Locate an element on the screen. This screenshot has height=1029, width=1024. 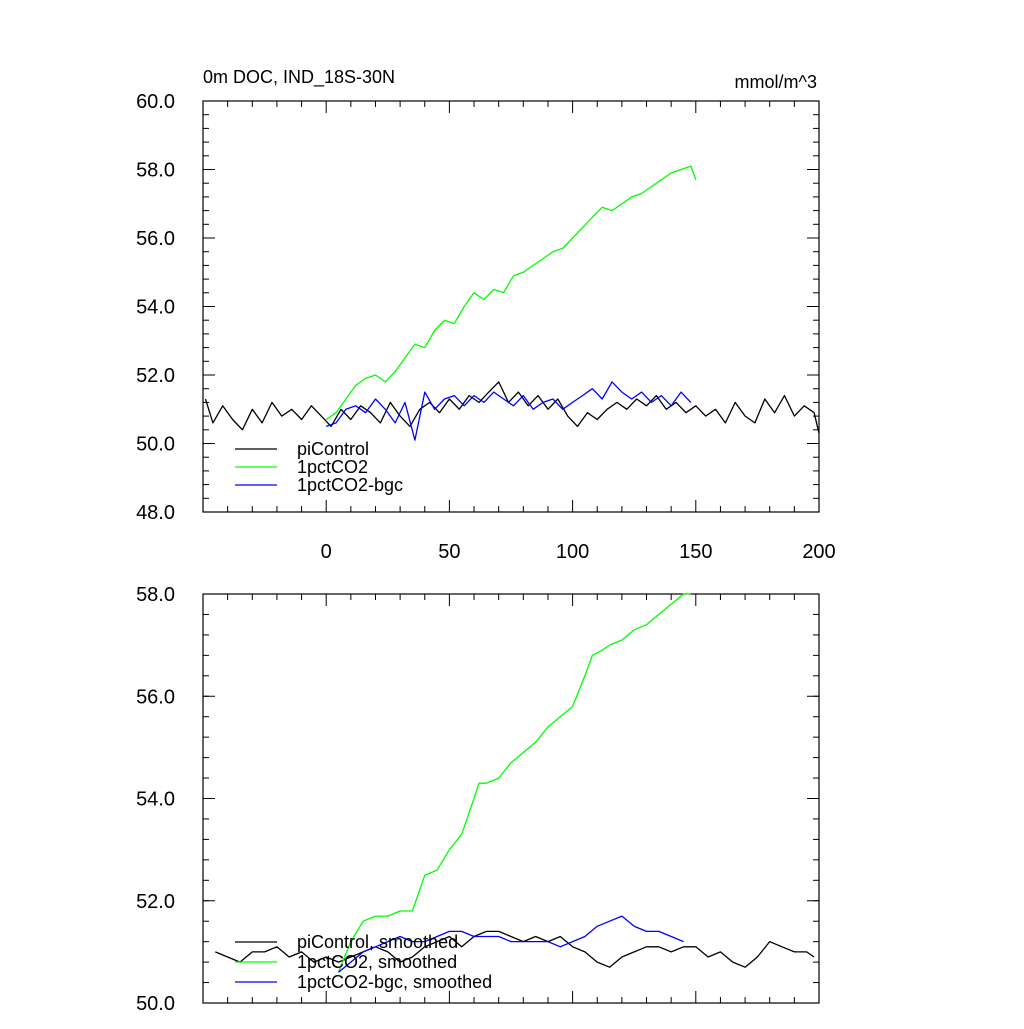
units-label: mmol/m^3 is located at coordinates (776, 82).